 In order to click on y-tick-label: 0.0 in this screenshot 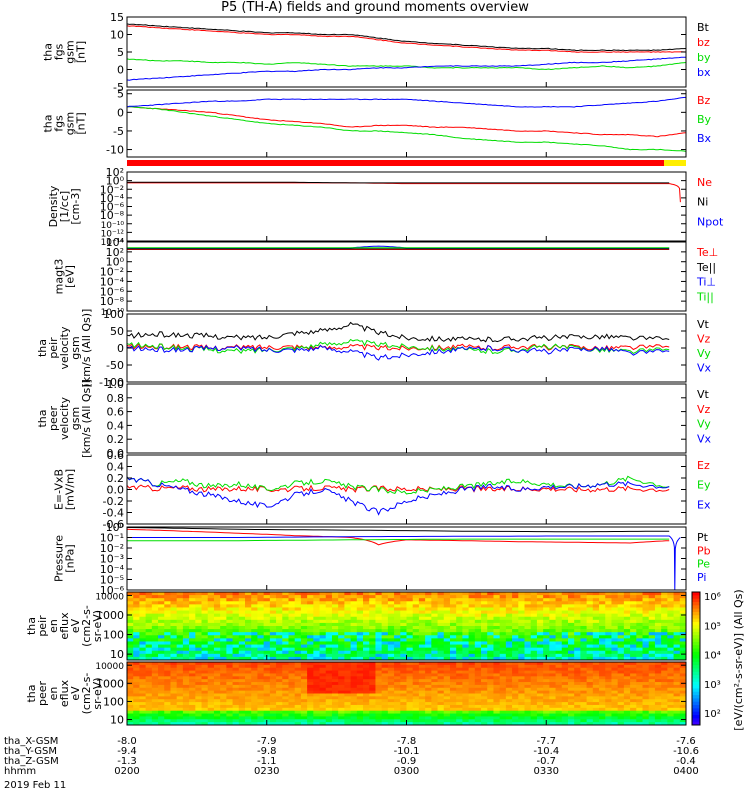, I will do `click(116, 490)`.